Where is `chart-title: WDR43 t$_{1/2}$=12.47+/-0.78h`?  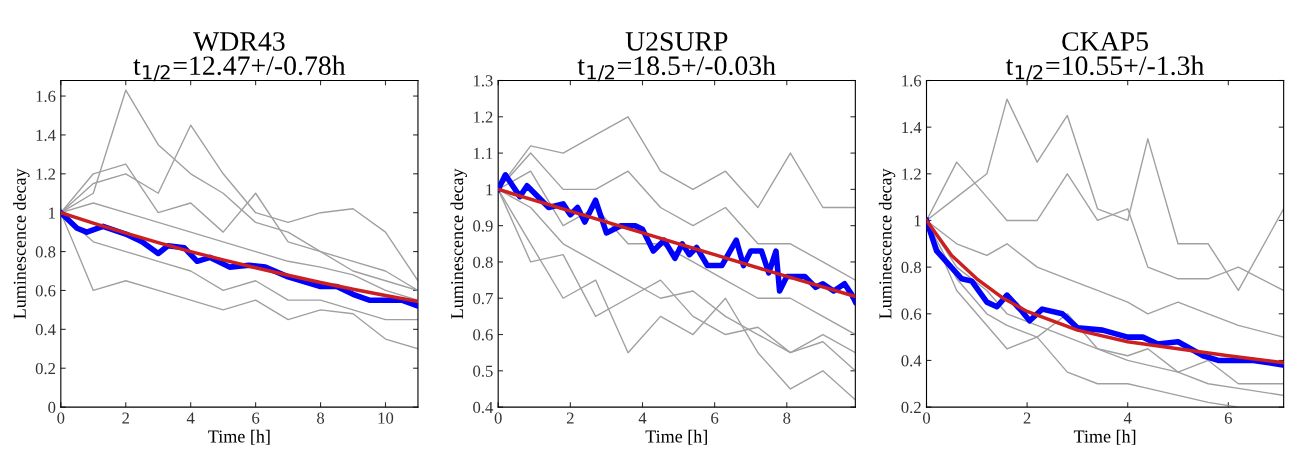 chart-title: WDR43 t$_{1/2}$=12.47+/-0.78h is located at coordinates (239, 57).